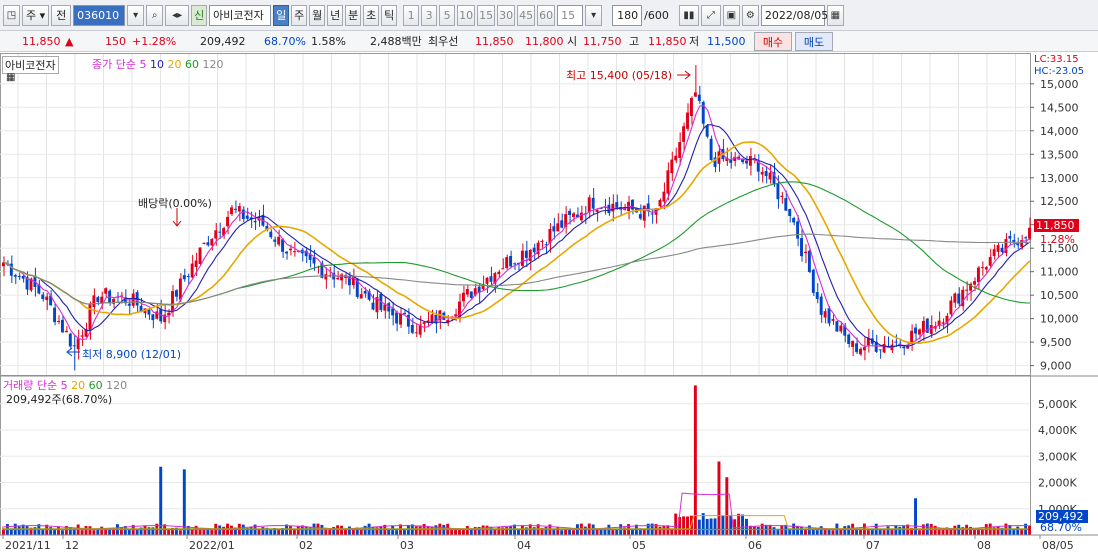 The width and height of the screenshot is (1098, 552). What do you see at coordinates (773, 41) in the screenshot?
I see `buy-button: 매수` at bounding box center [773, 41].